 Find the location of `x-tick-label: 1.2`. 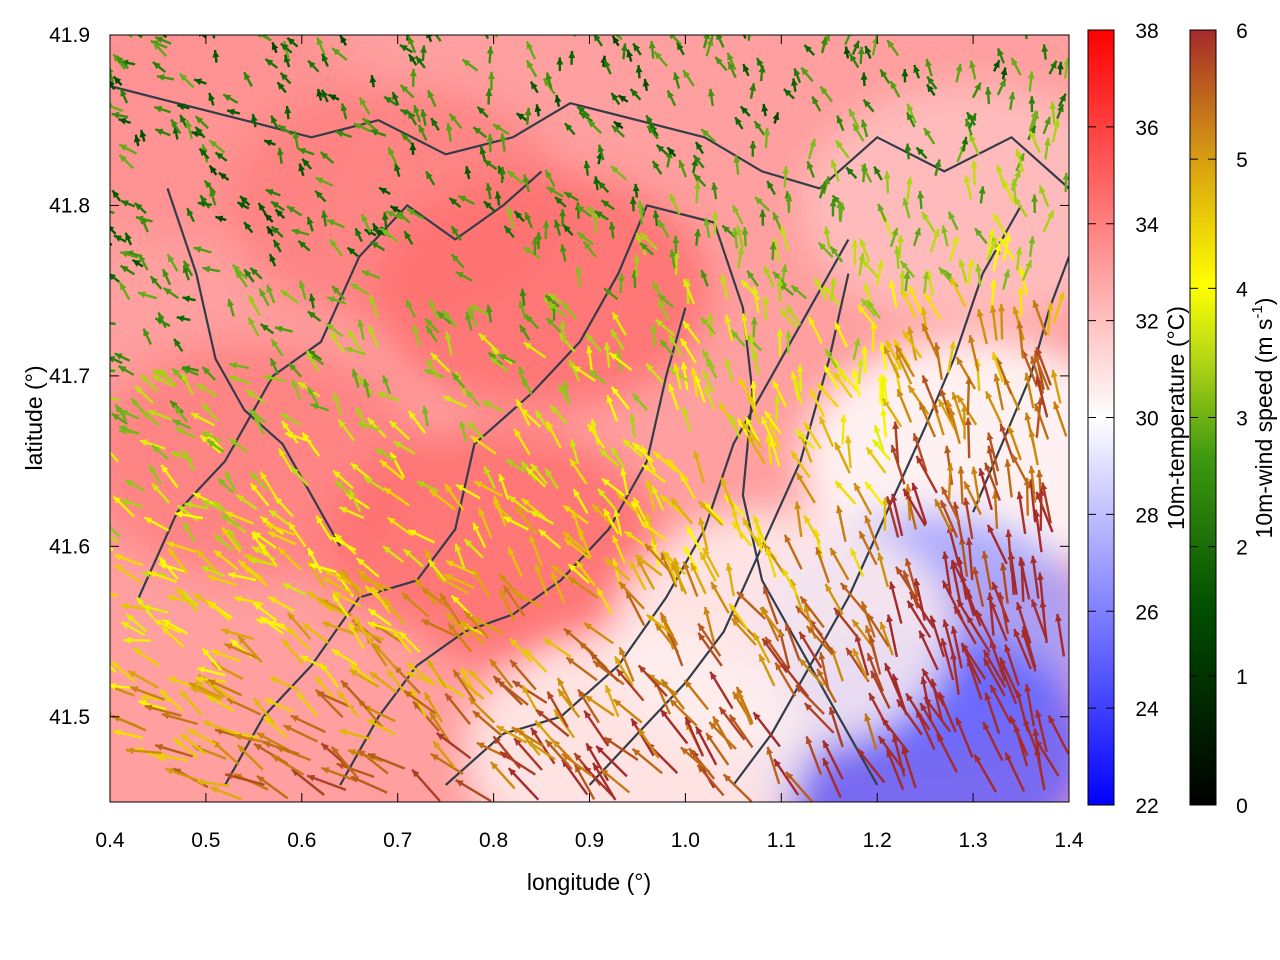

x-tick-label: 1.2 is located at coordinates (877, 840).